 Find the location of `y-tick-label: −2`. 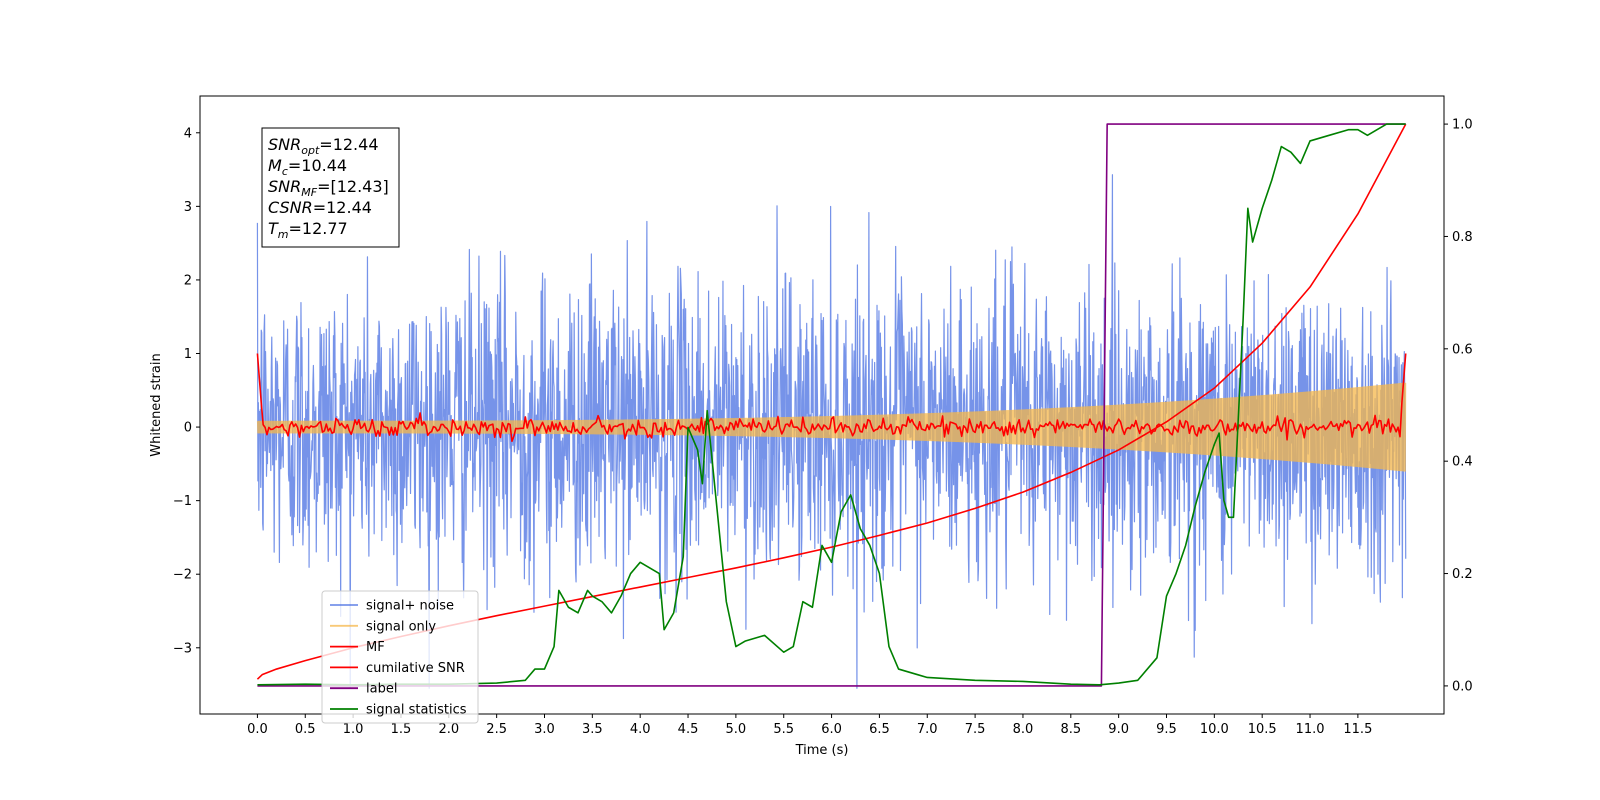

y-tick-label: −2 is located at coordinates (182, 575).